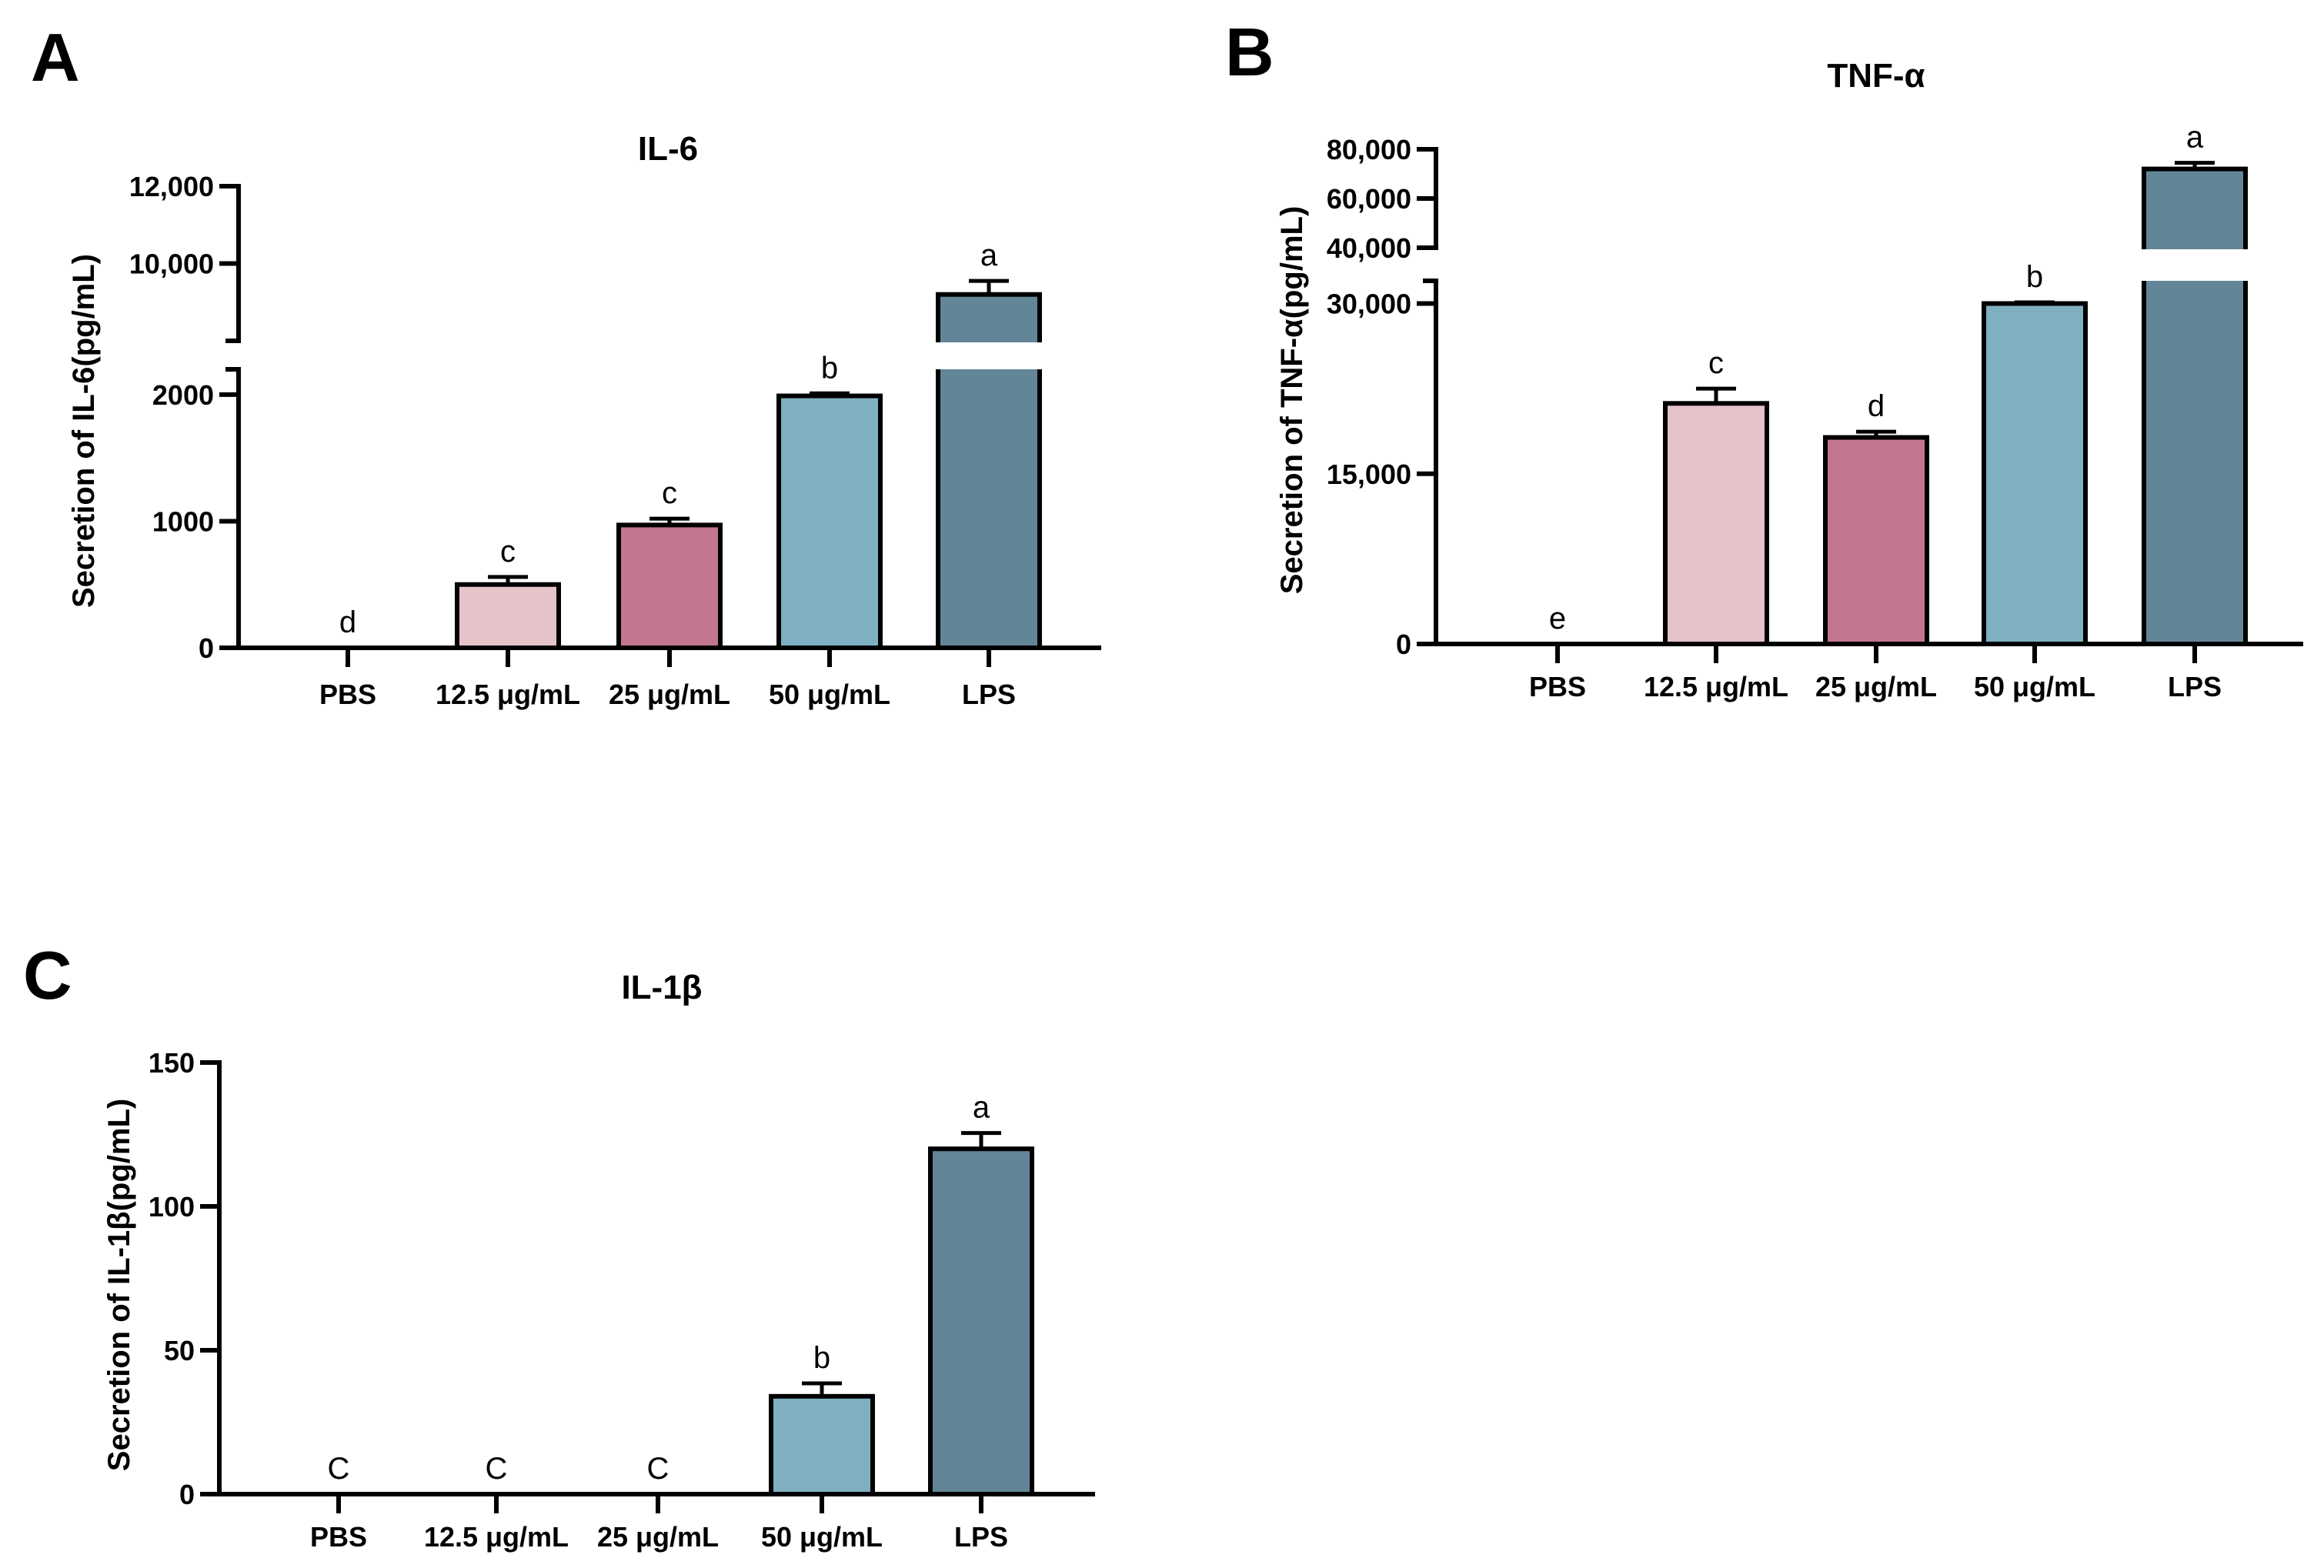  What do you see at coordinates (1369, 149) in the screenshot?
I see `y-tick-label: 80,000` at bounding box center [1369, 149].